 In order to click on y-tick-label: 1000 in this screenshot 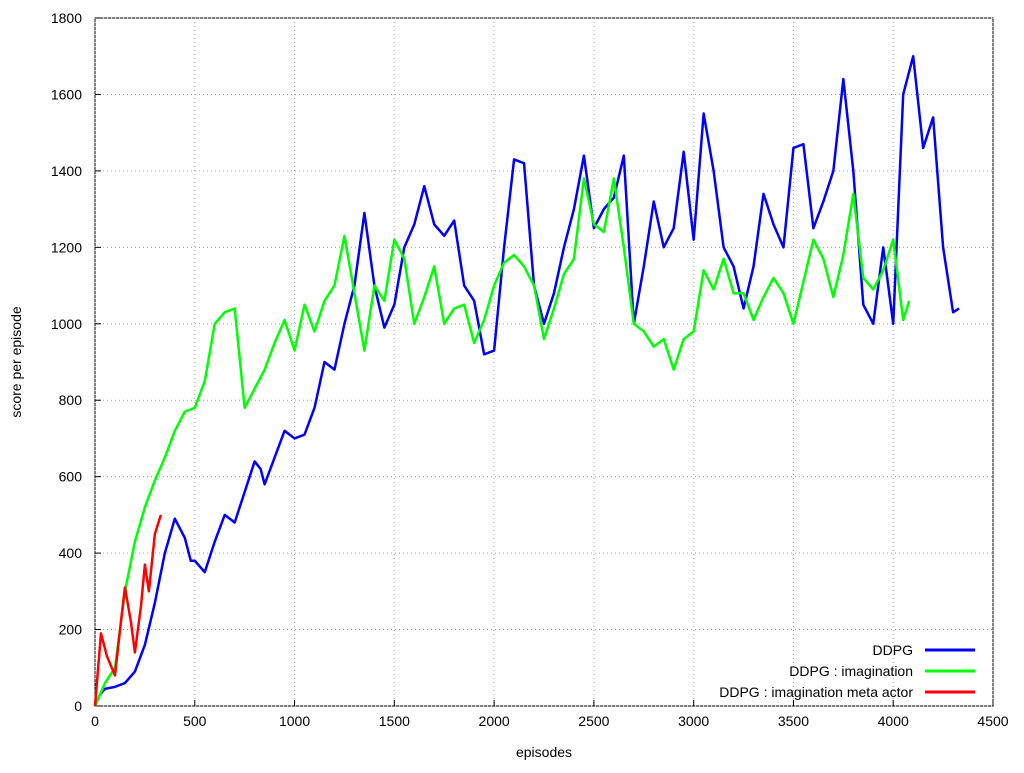, I will do `click(66, 324)`.